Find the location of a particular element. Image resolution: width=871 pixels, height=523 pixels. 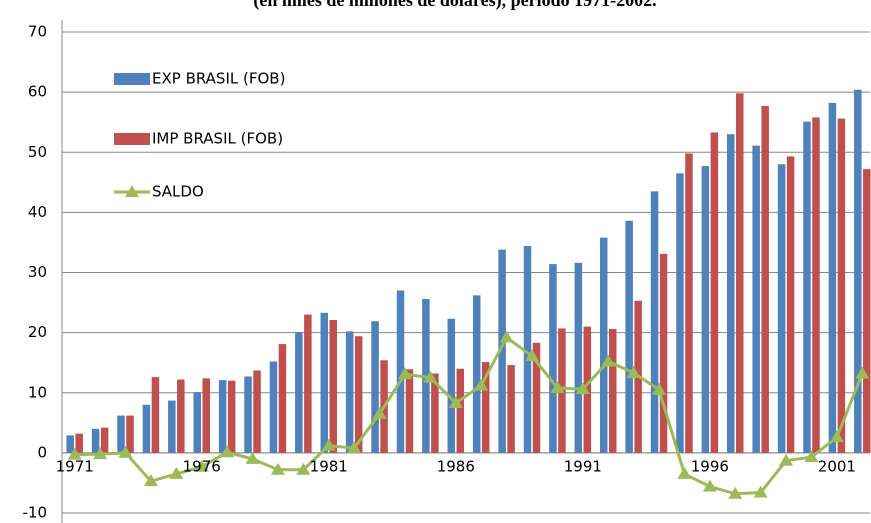

y-tick-label: 40 is located at coordinates (37, 212).